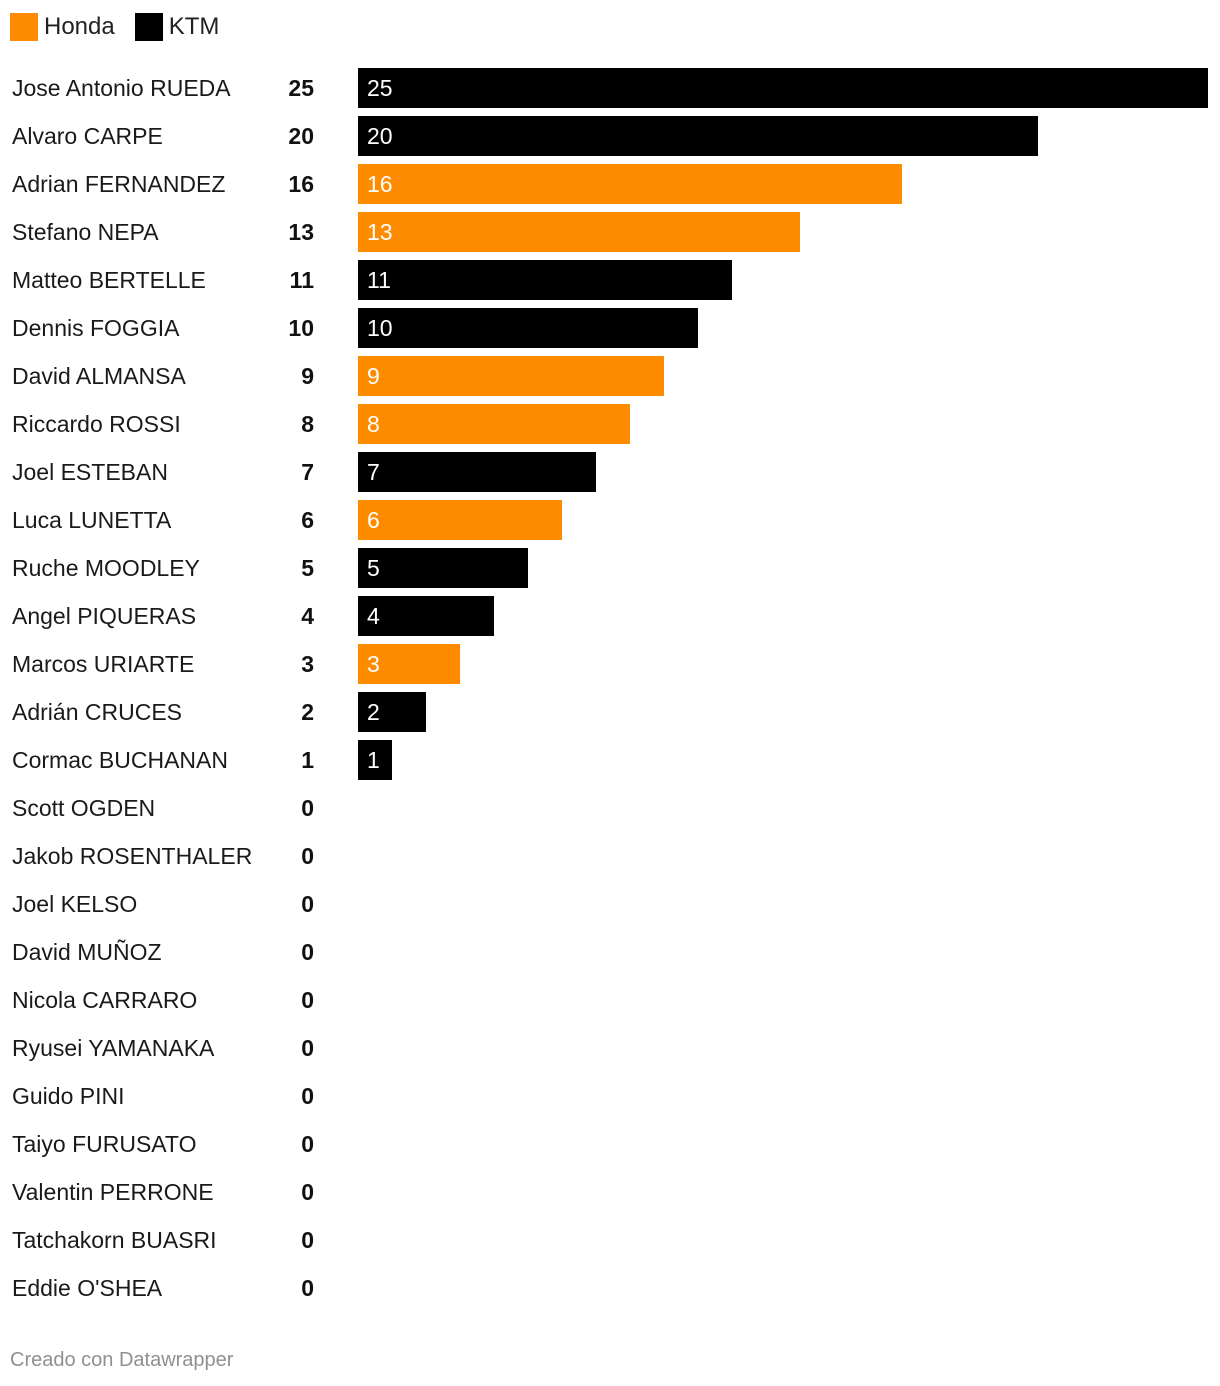 The image size is (1220, 1386). What do you see at coordinates (610, 808) in the screenshot?
I see `table-row: Scott OGDEN 0` at bounding box center [610, 808].